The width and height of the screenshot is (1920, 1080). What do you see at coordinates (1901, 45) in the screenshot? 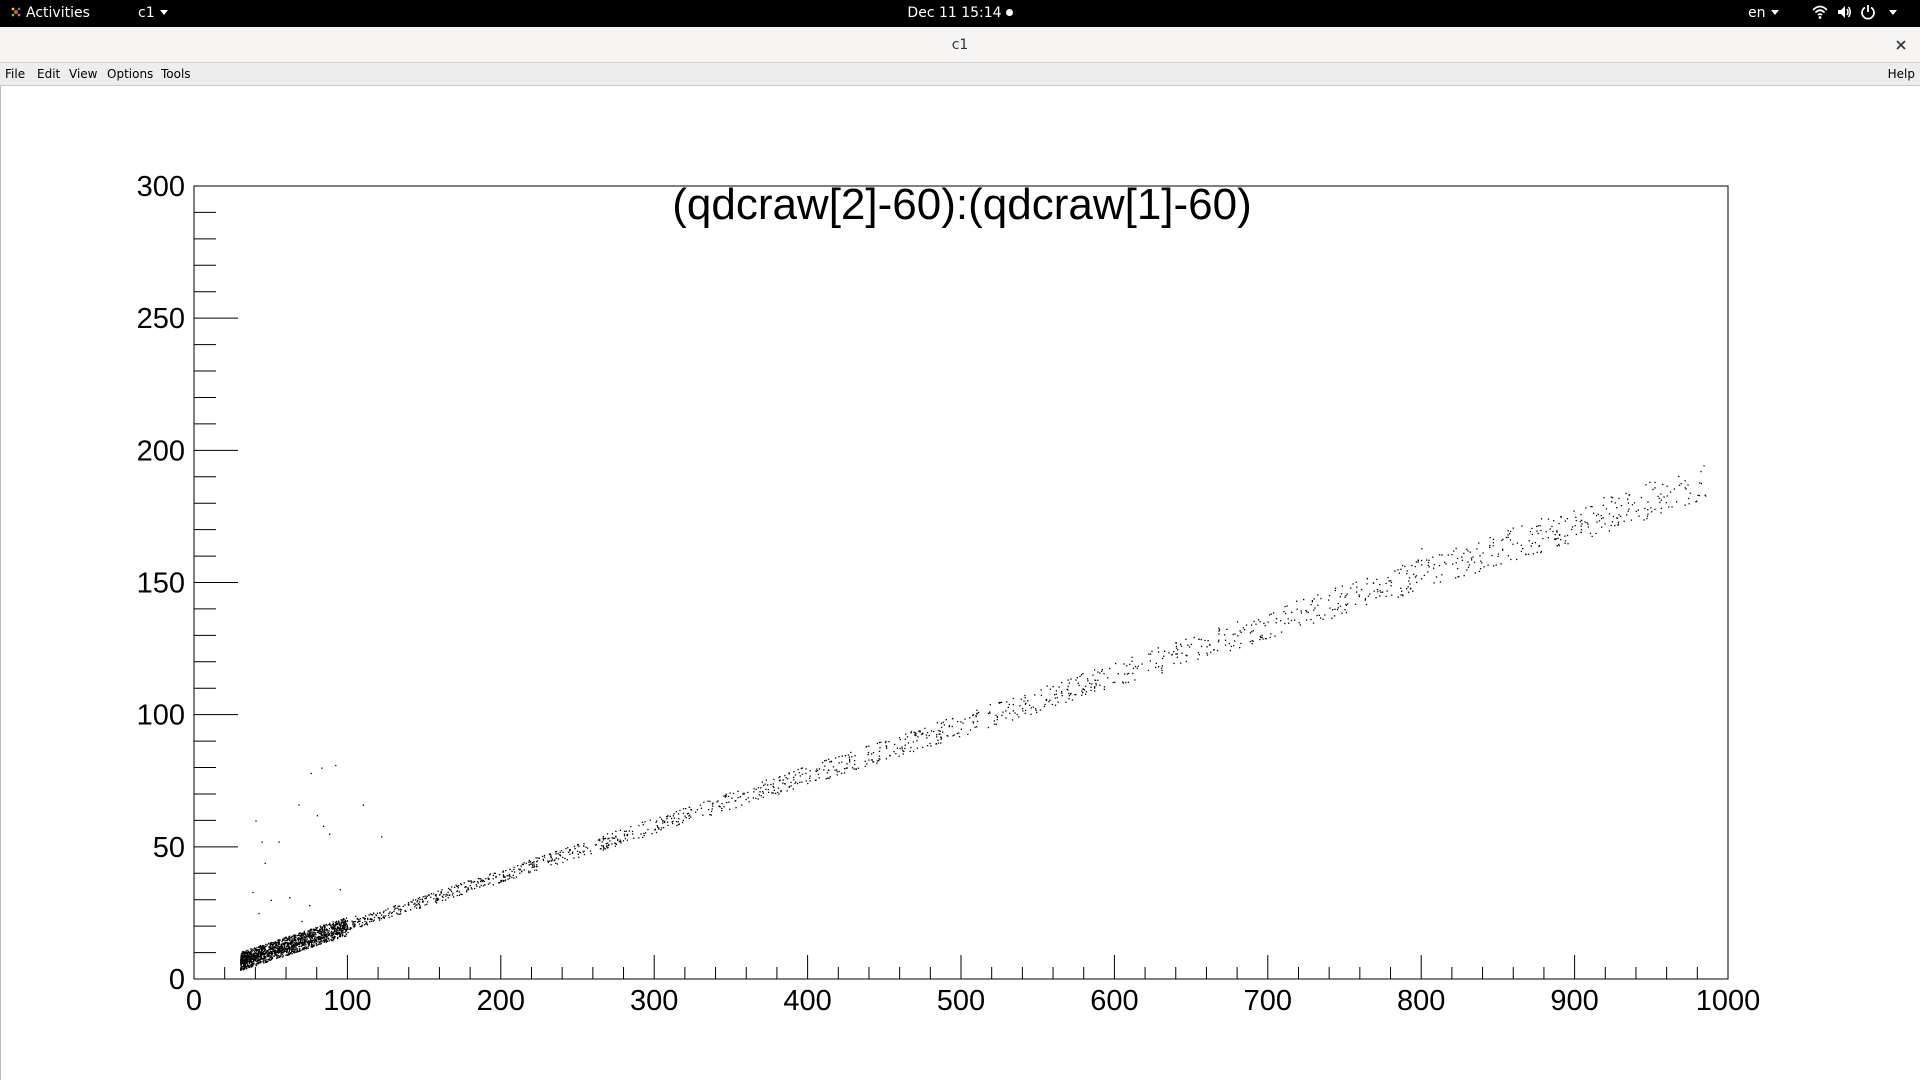
I see `close-icon` at bounding box center [1901, 45].